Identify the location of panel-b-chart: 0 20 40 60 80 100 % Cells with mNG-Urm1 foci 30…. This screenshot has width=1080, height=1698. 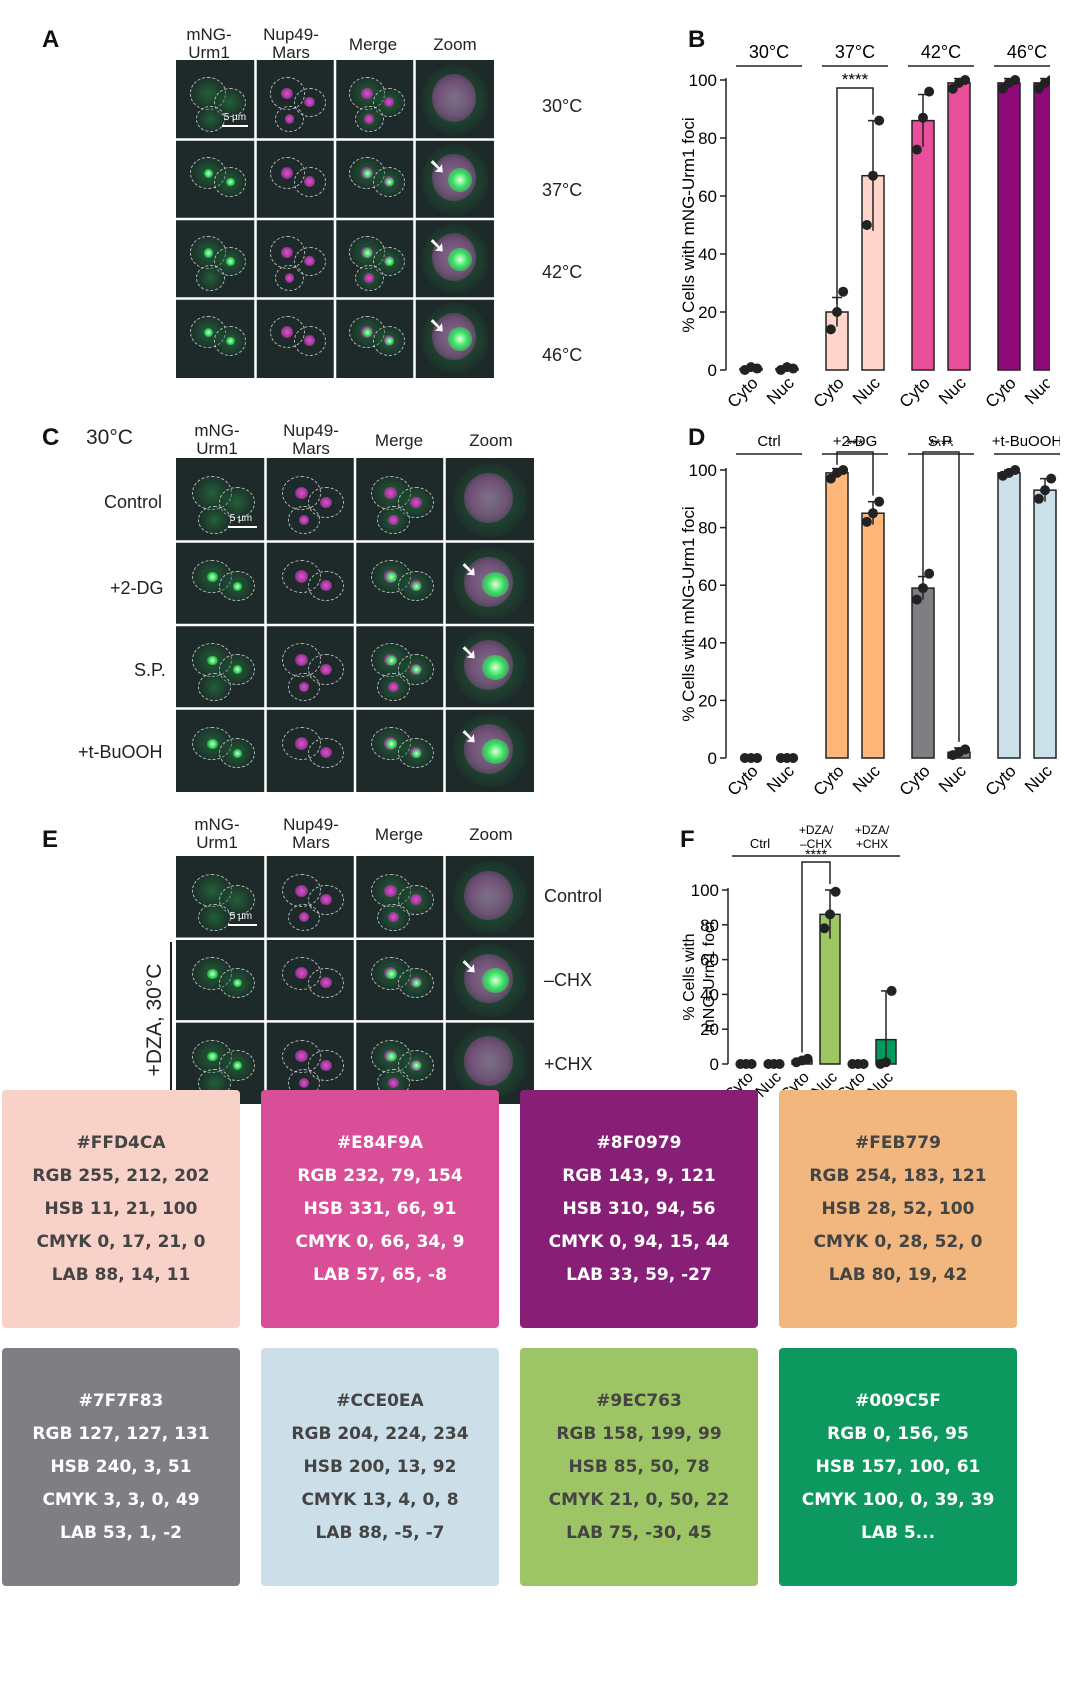
(865, 224).